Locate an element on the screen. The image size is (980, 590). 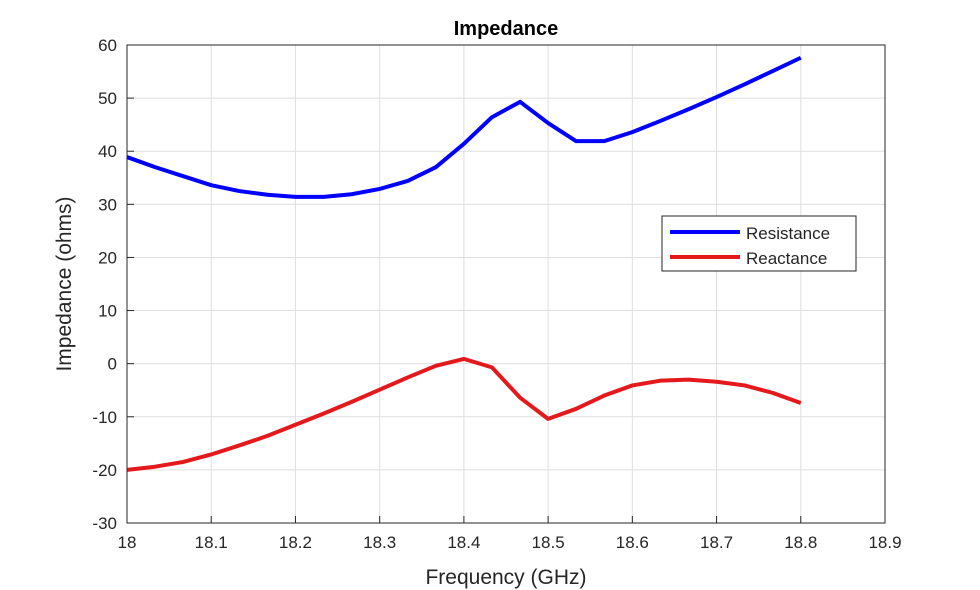
series-line-reactance is located at coordinates (464, 414).